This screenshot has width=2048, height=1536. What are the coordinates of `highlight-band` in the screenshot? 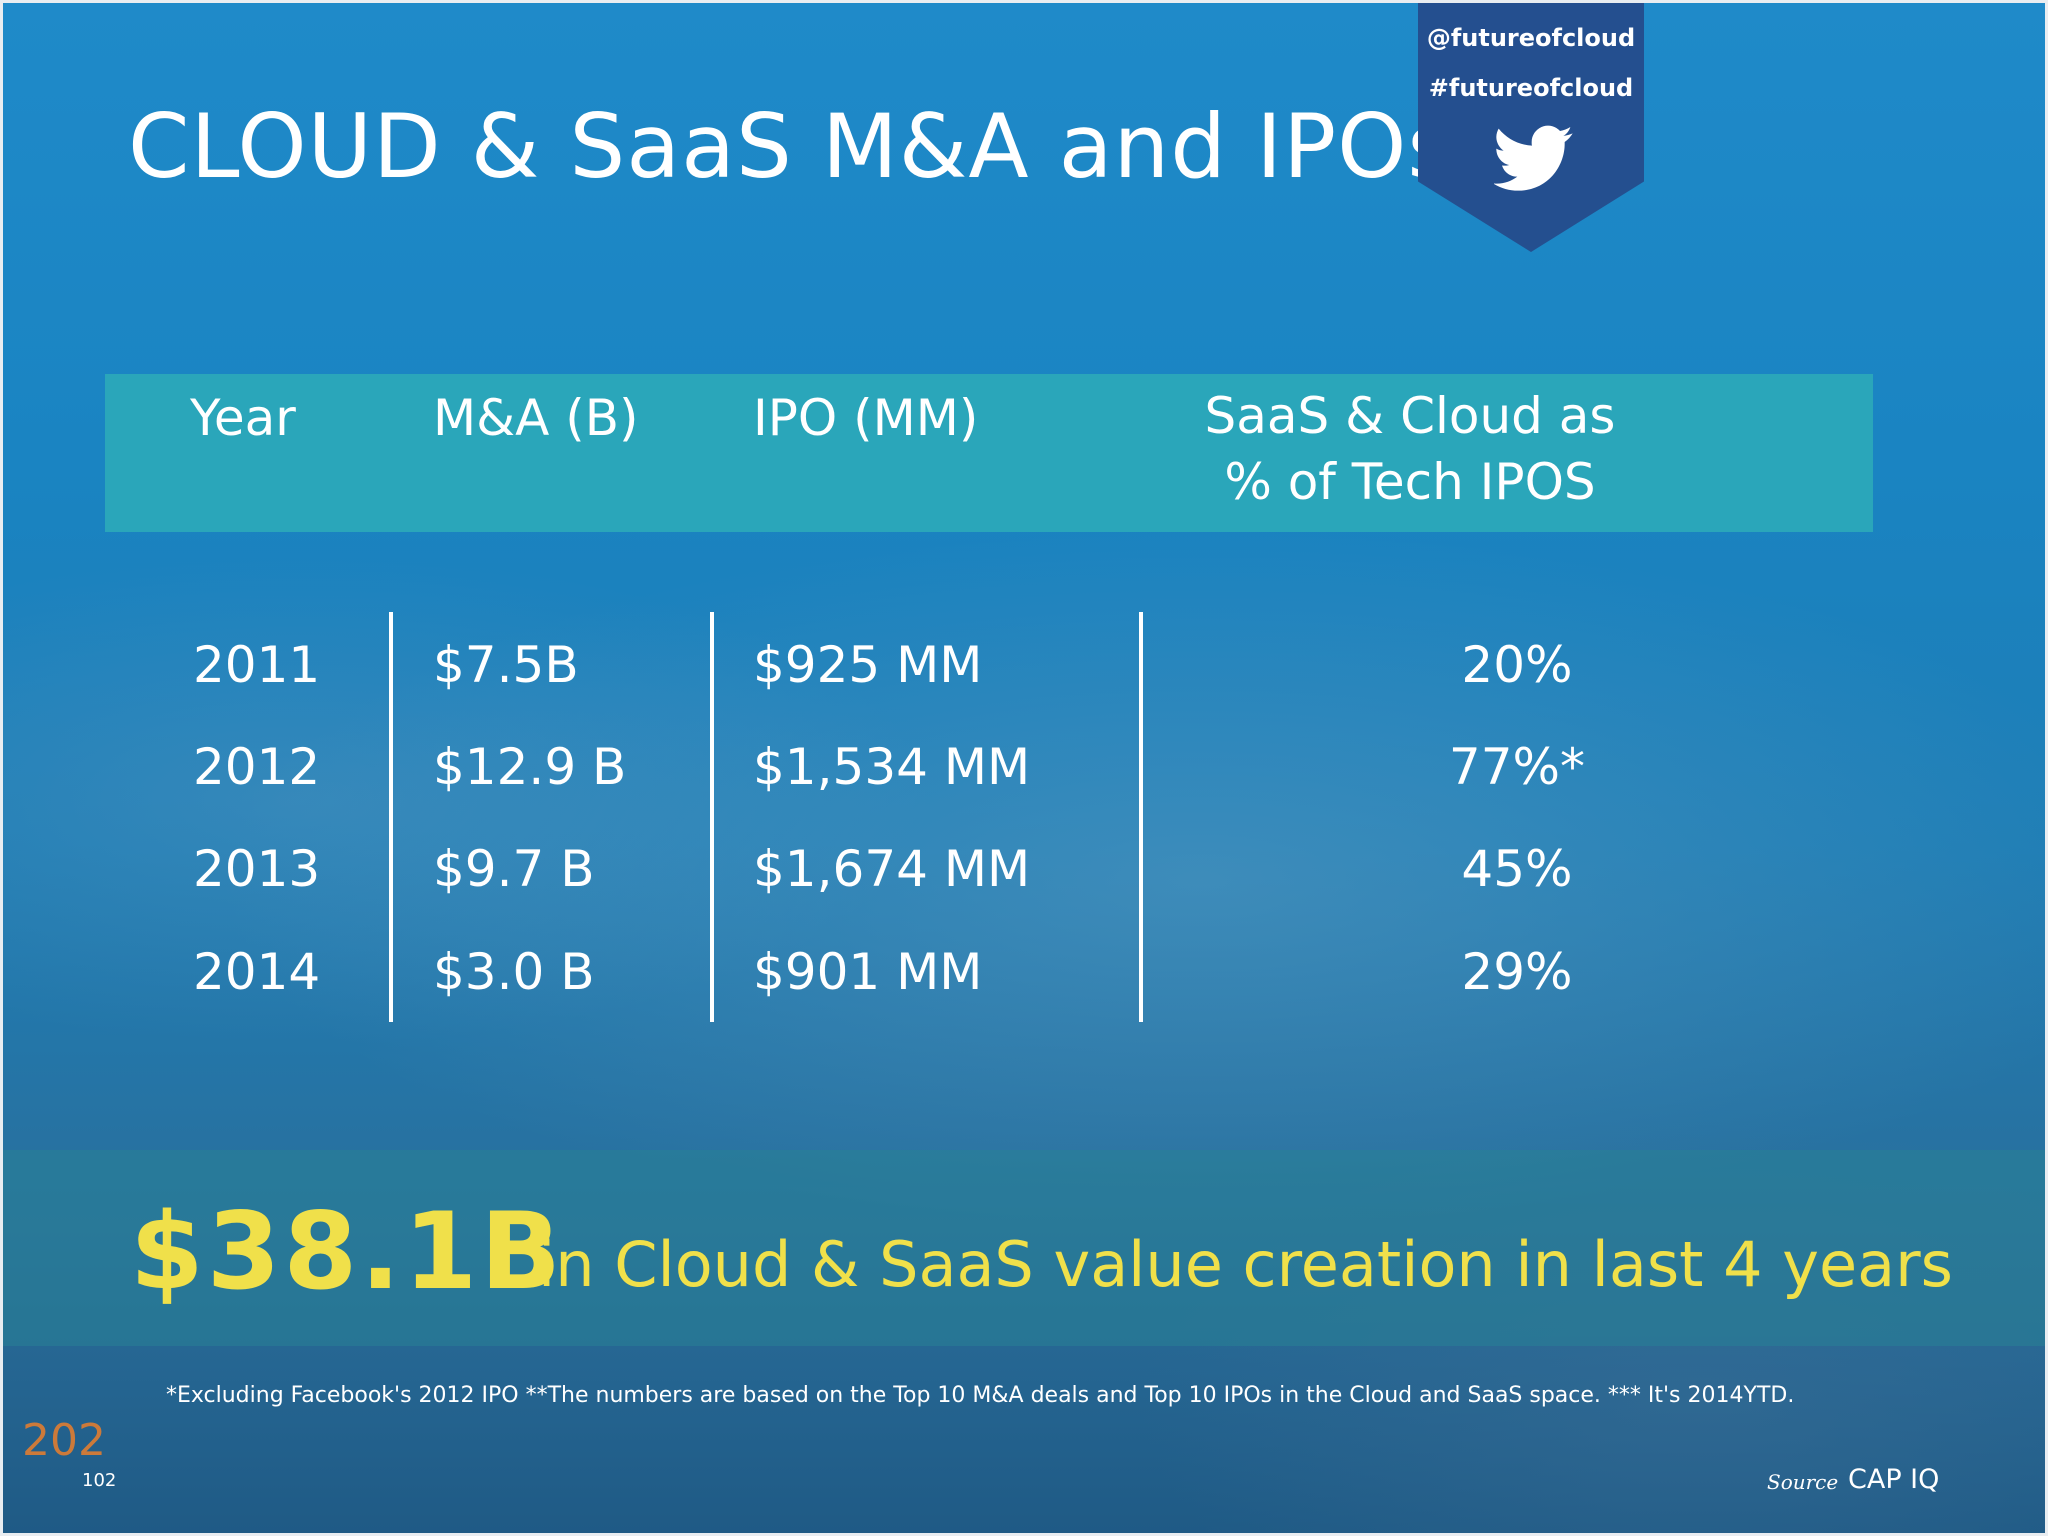 It's located at (1024, 1248).